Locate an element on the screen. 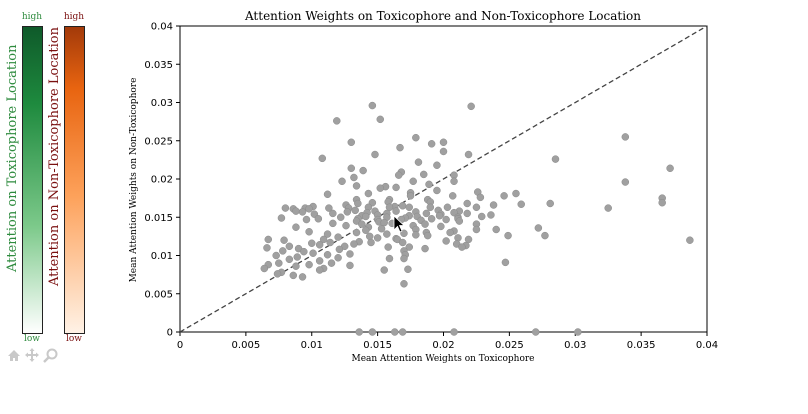  x-tick-label: 0 is located at coordinates (180, 345).